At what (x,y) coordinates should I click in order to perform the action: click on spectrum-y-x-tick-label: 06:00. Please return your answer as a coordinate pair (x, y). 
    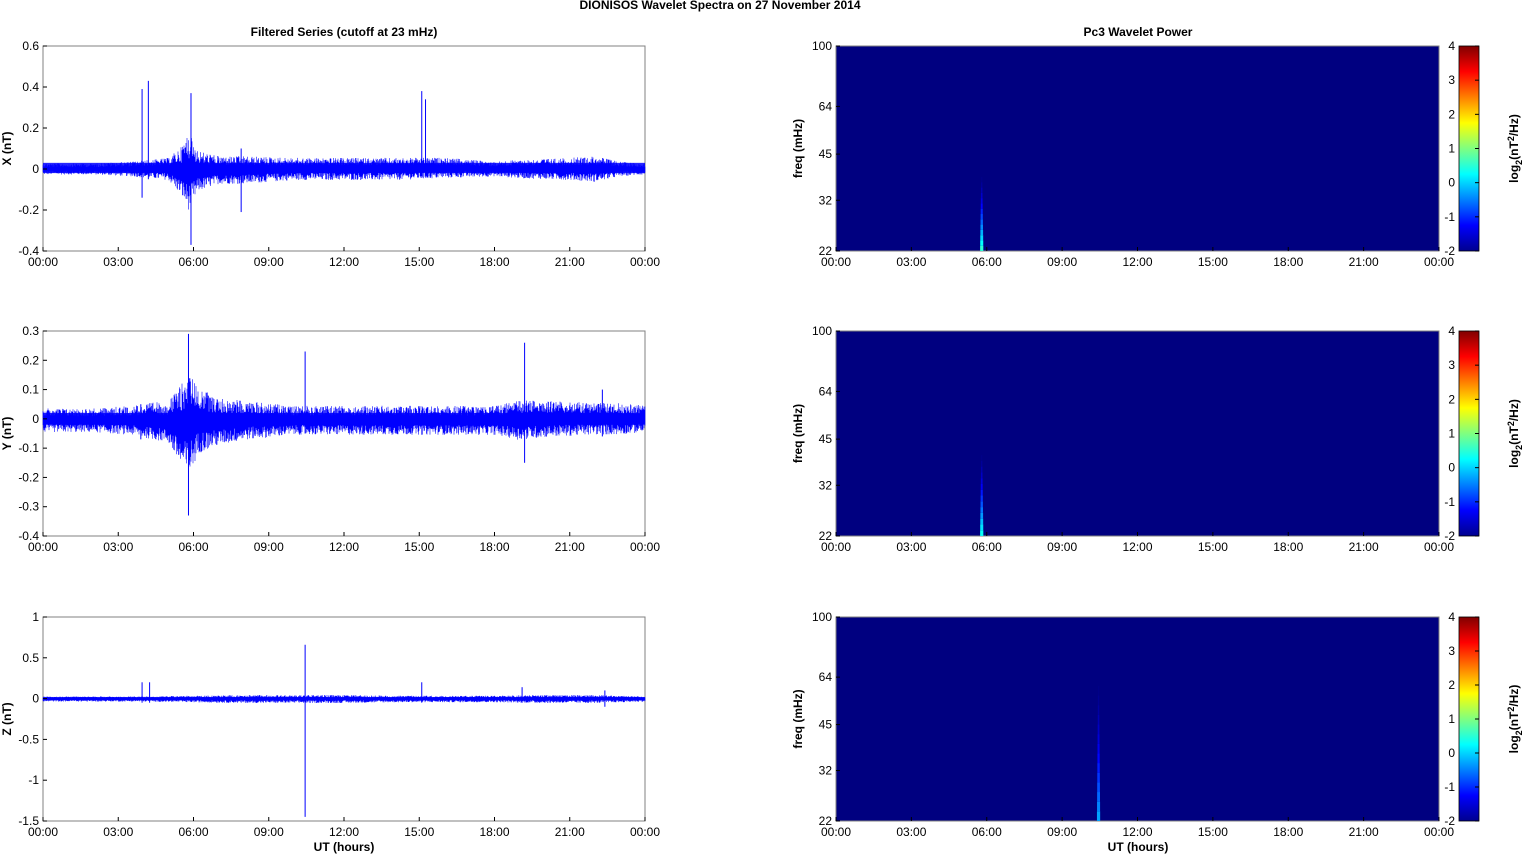
    Looking at the image, I should click on (987, 547).